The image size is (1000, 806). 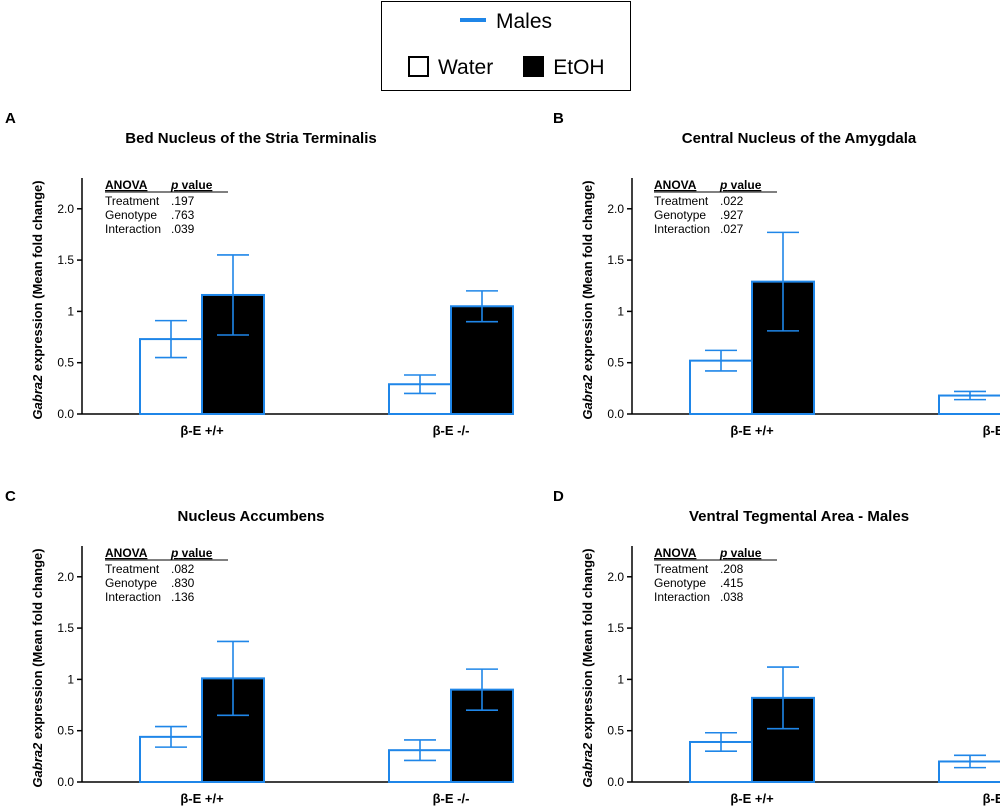 I want to click on legend-etoh-swatch, so click(x=534, y=66).